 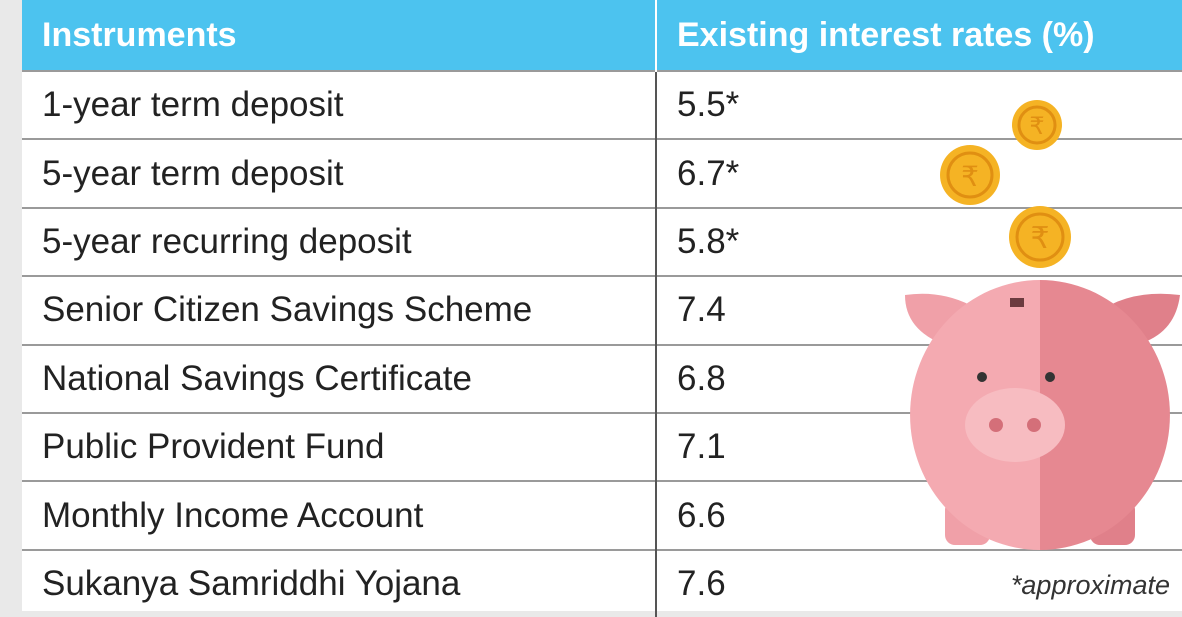 I want to click on rate-cell: 5.8*, so click(x=919, y=241).